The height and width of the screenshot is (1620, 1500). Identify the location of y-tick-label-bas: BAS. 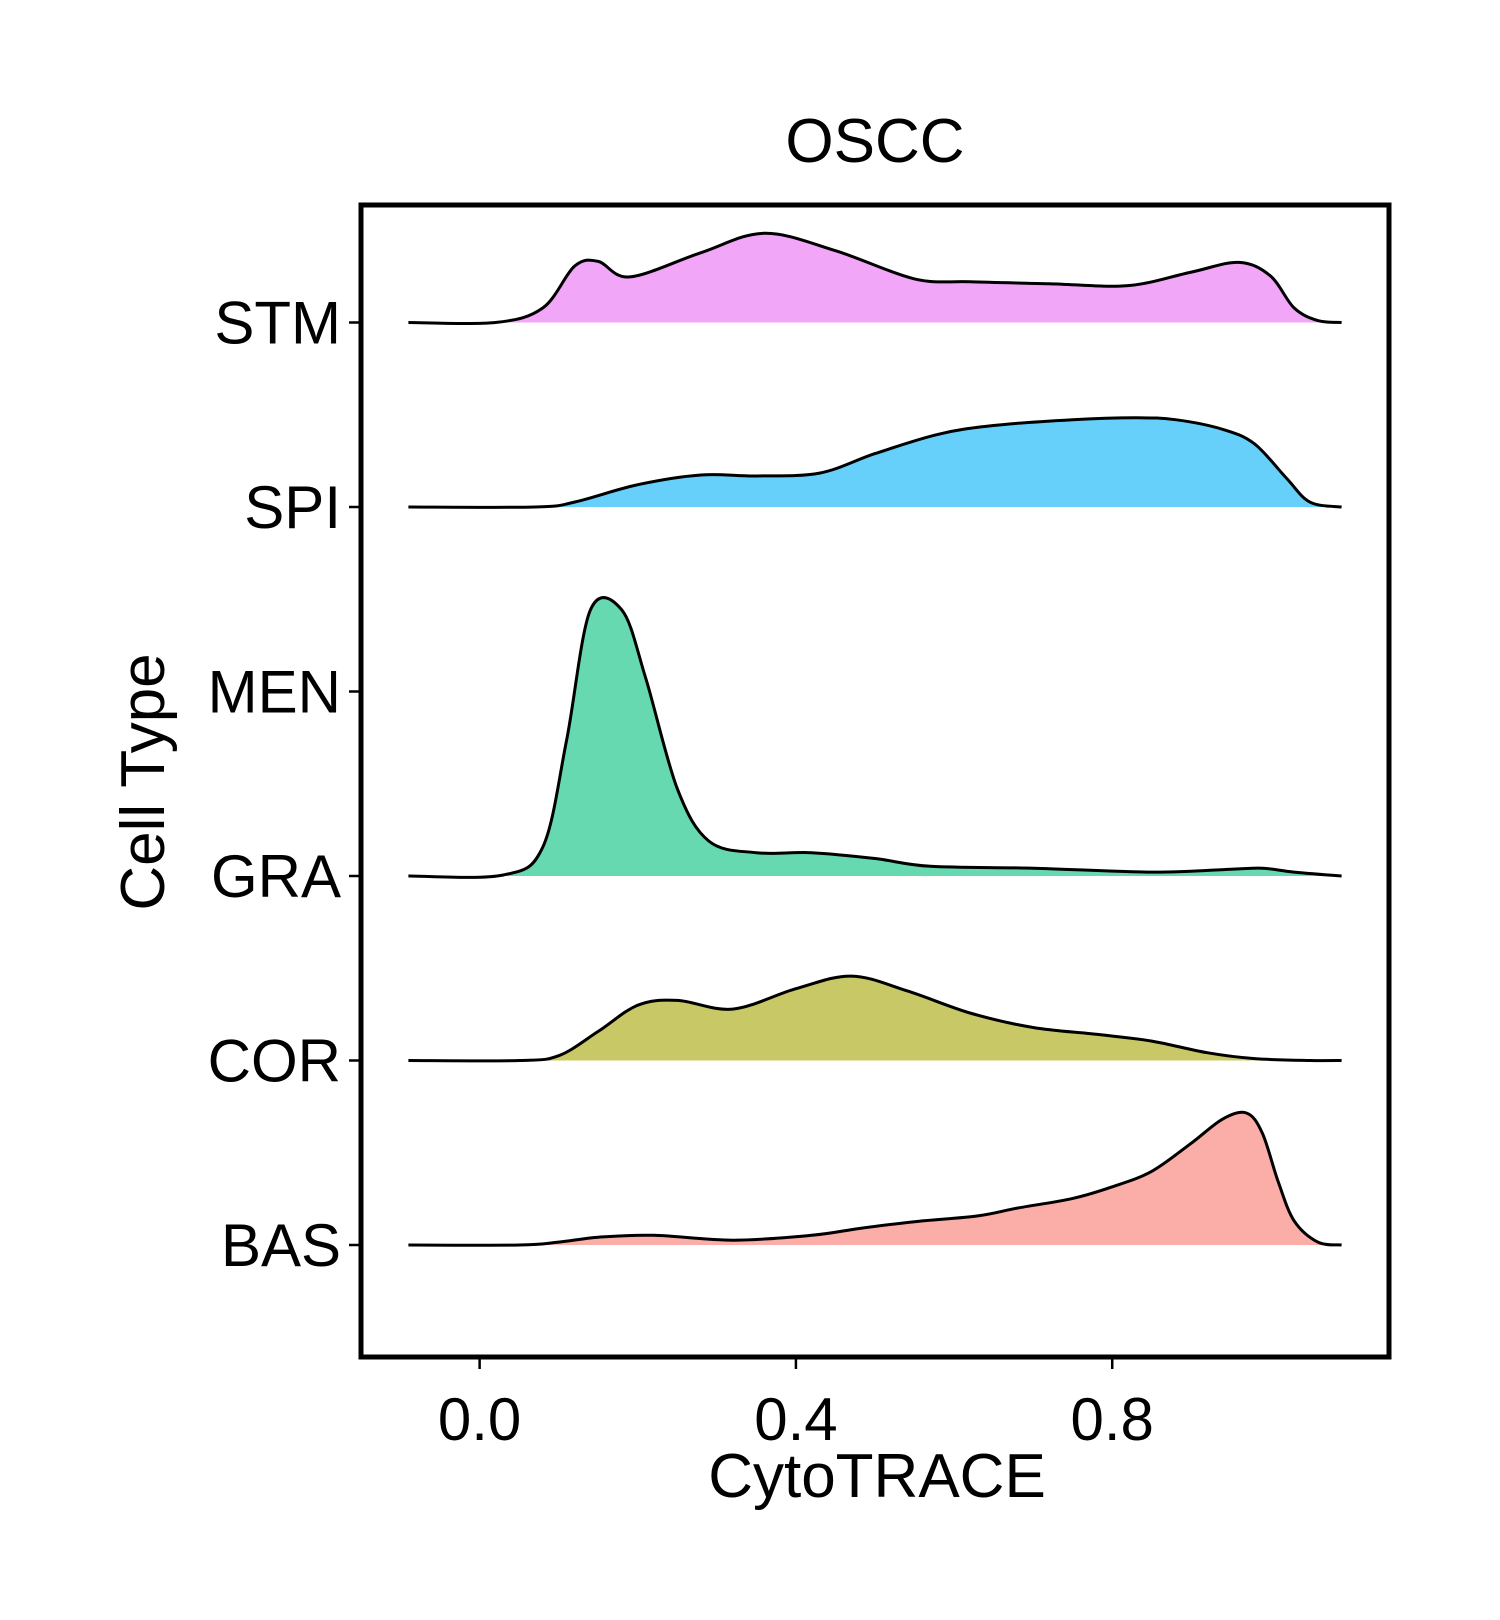
(281, 1245).